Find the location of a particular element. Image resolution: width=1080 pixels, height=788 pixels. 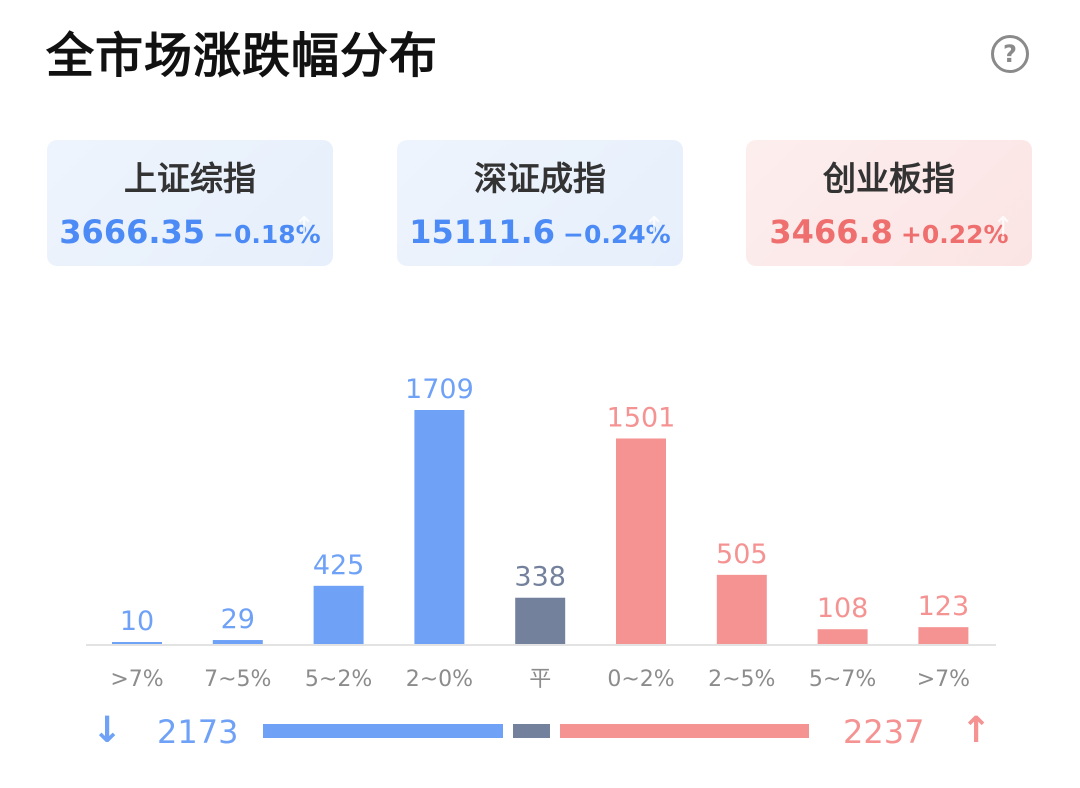

data-label-6: 505 is located at coordinates (742, 554).